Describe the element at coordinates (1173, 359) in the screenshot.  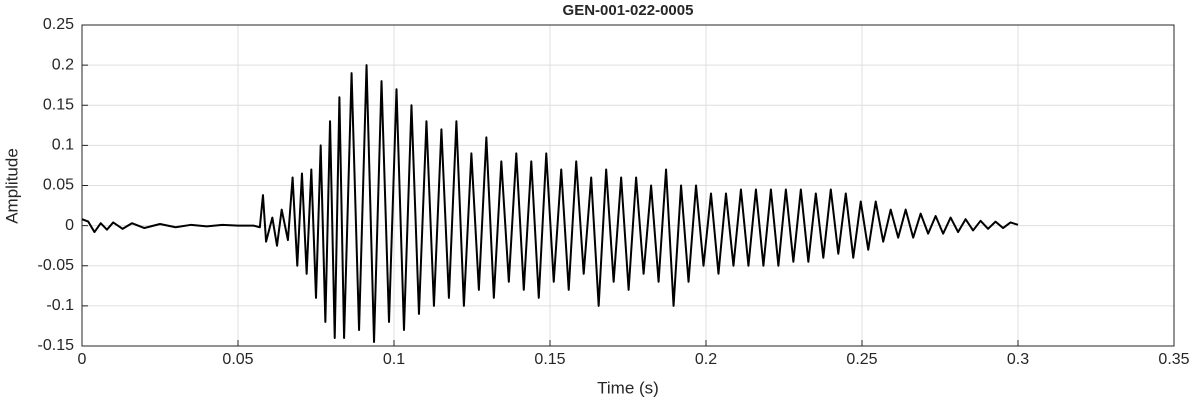
I see `x-tick-label: 0.35` at that location.